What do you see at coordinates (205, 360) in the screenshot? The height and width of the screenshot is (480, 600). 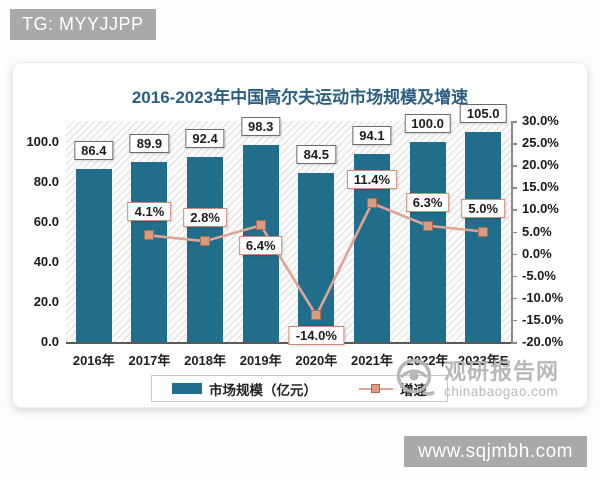 I see `x-axis-label: 2018年` at bounding box center [205, 360].